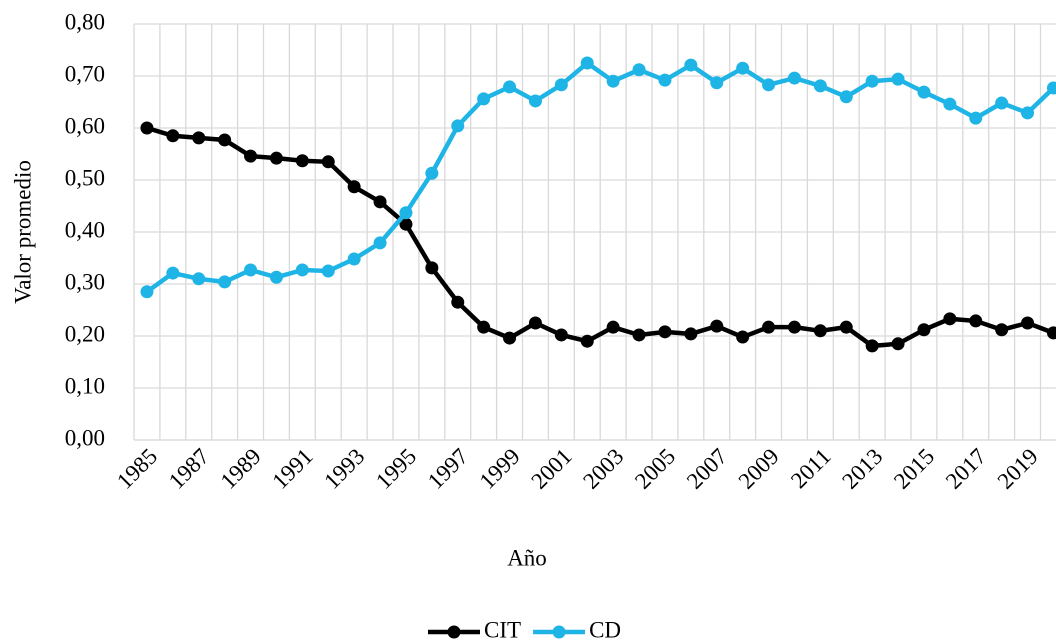 Image resolution: width=1056 pixels, height=644 pixels. I want to click on x-tick-label: 1997, so click(448, 469).